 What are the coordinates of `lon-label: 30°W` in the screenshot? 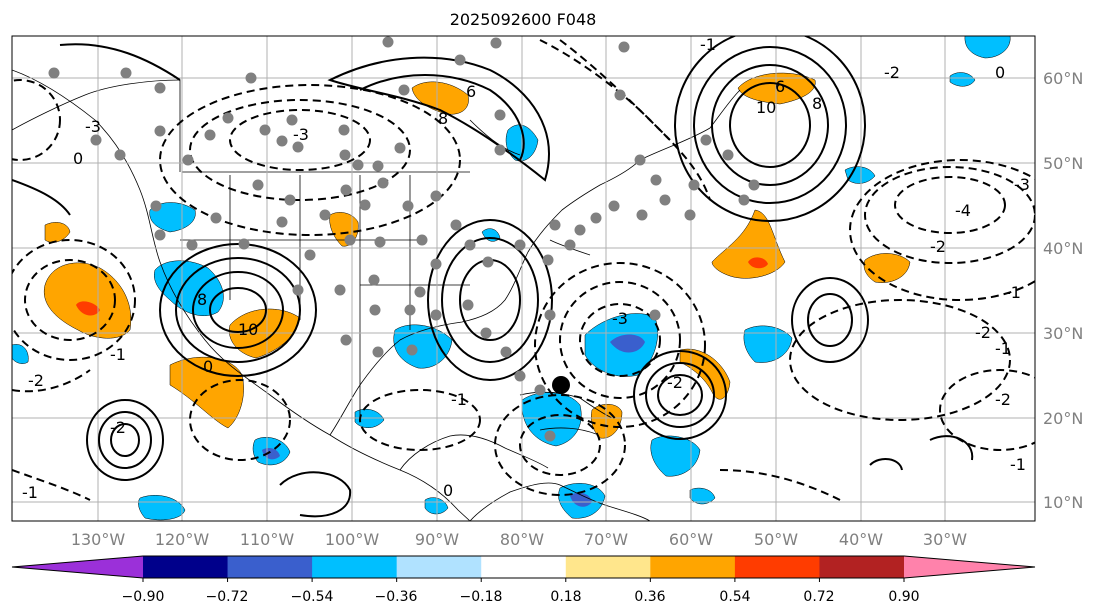 It's located at (945, 539).